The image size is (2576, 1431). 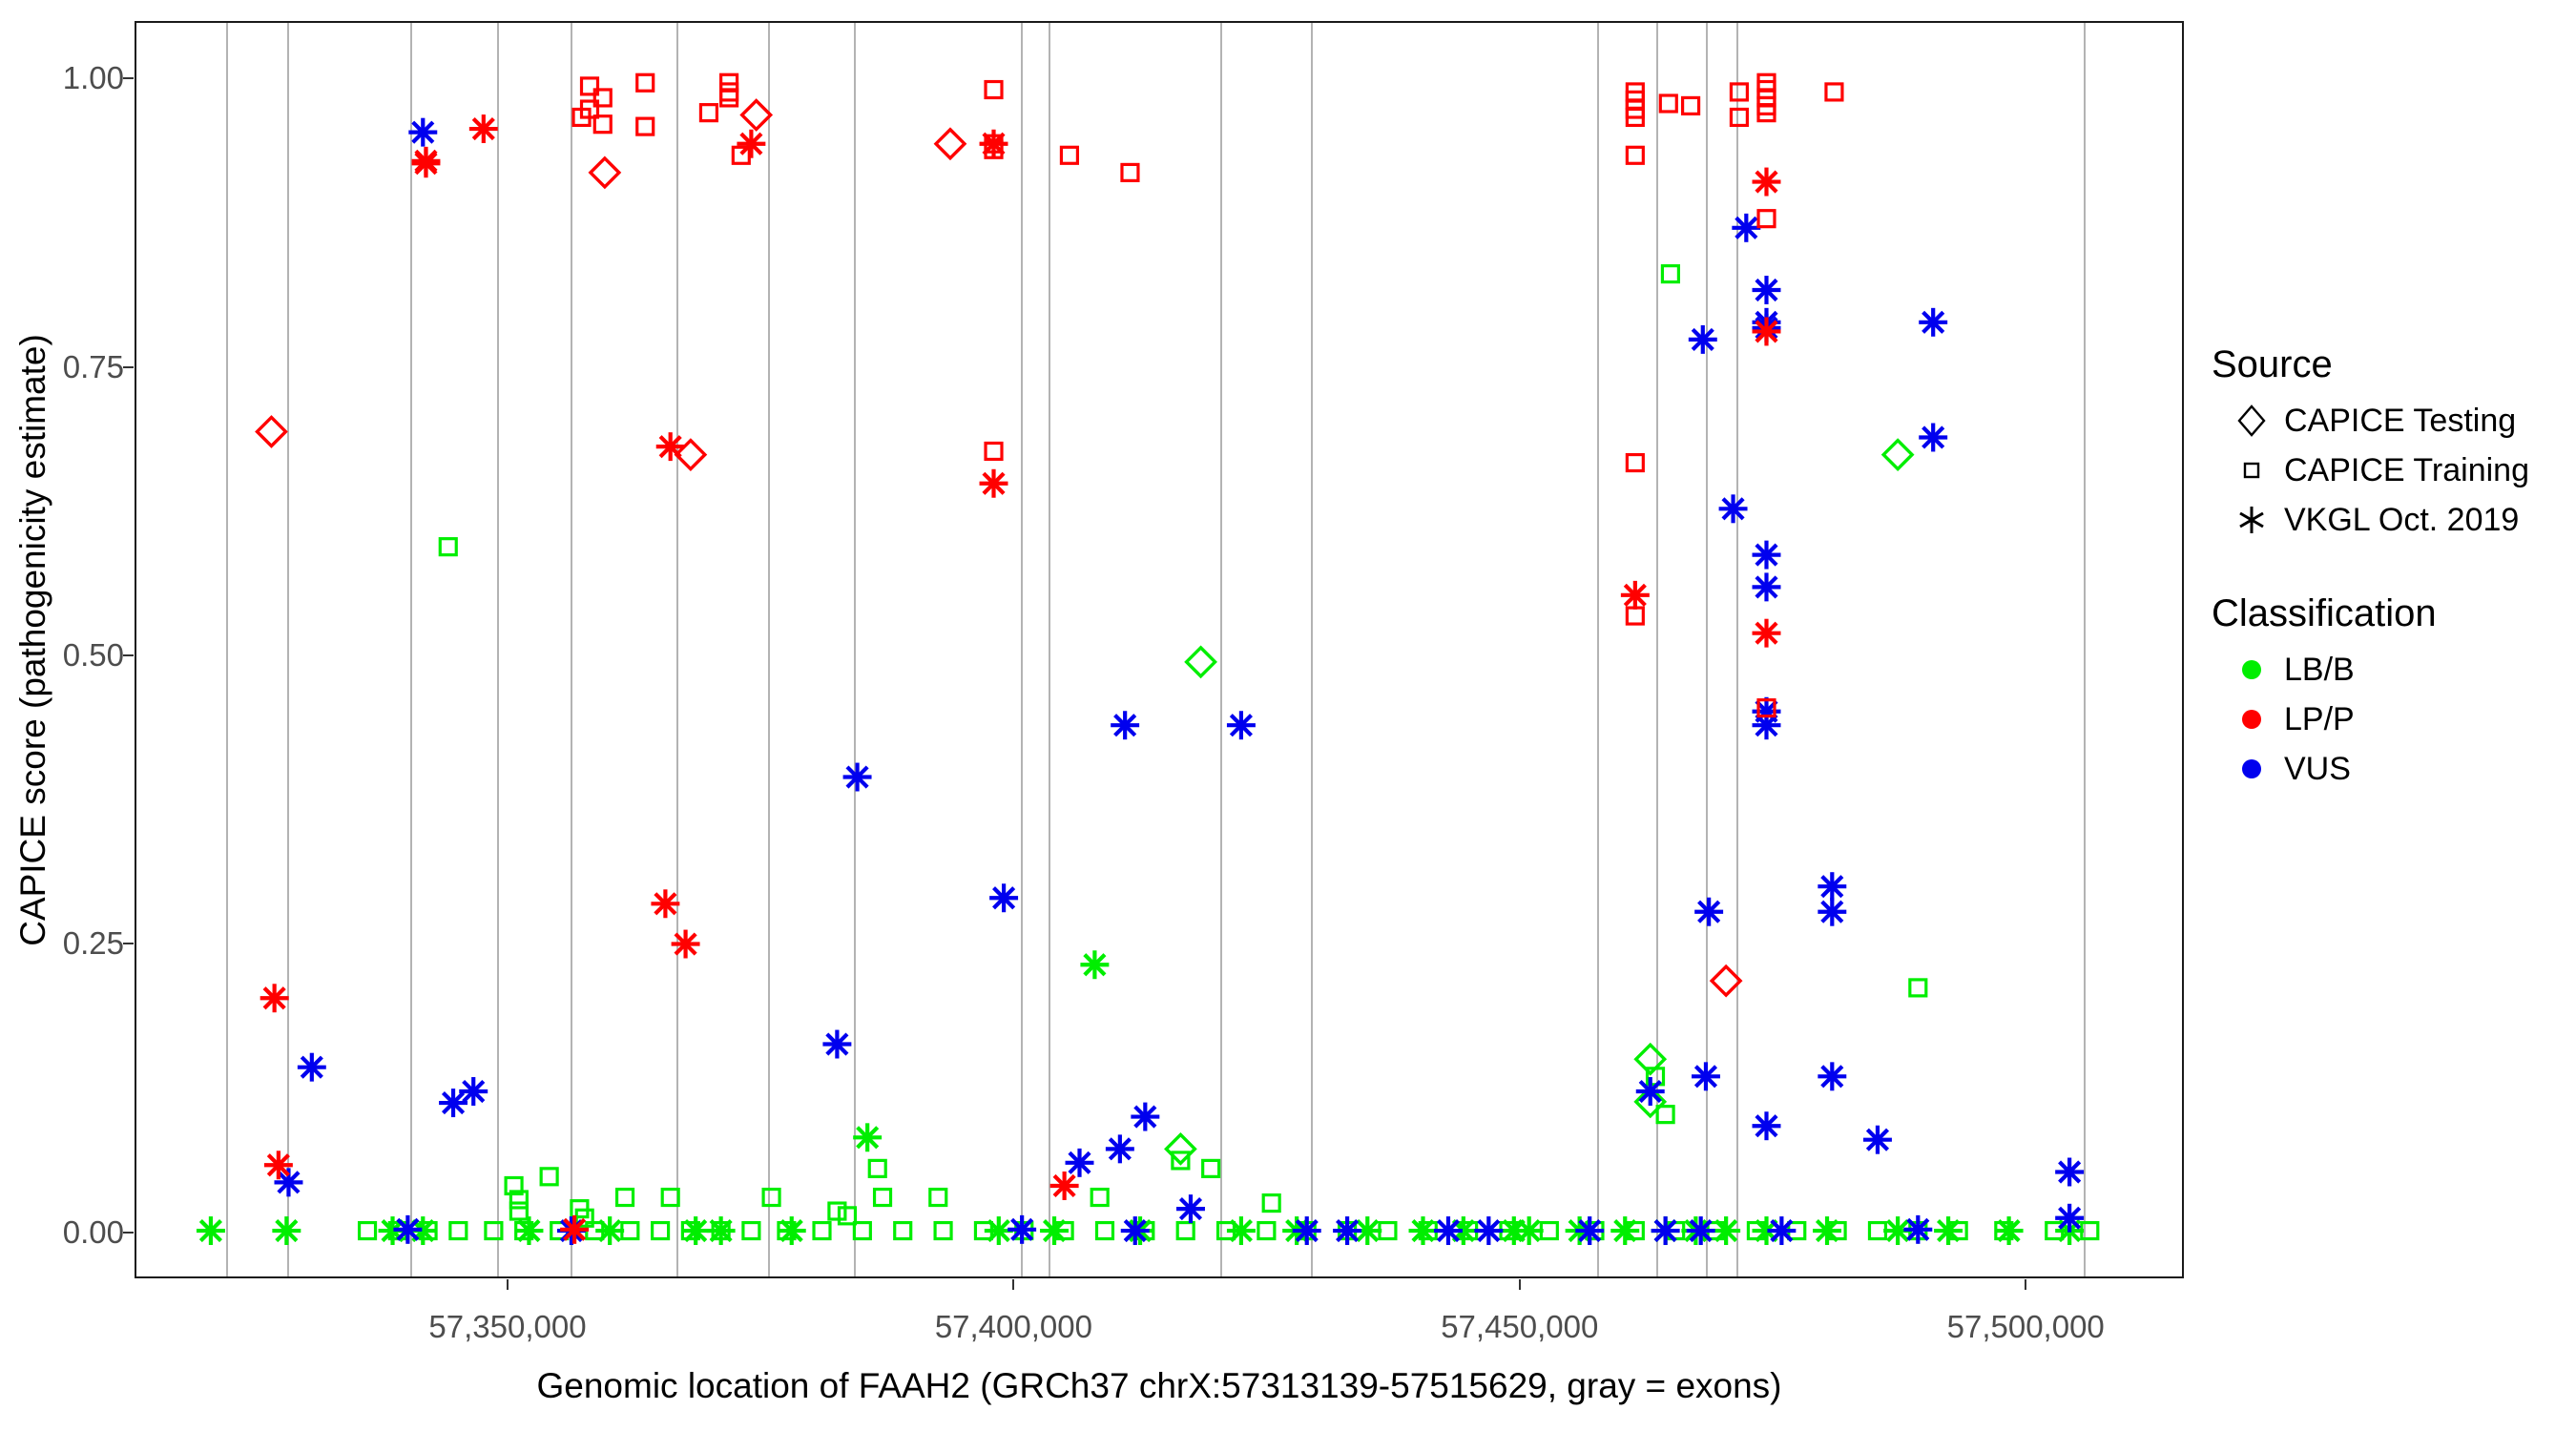 I want to click on x-tick-label: 57,400,000, so click(x=1013, y=1327).